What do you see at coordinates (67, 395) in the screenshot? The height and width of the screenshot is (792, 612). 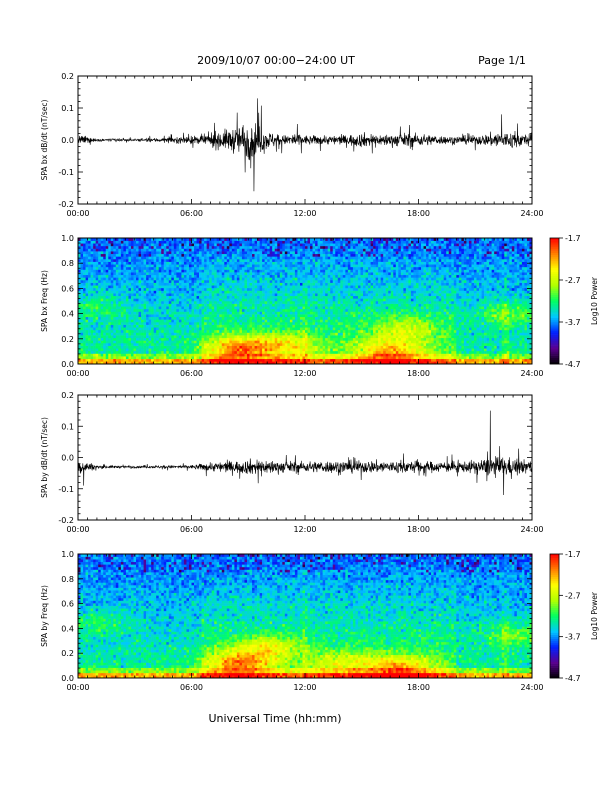 I see `panel-3-y-tick-label: 0.2` at bounding box center [67, 395].